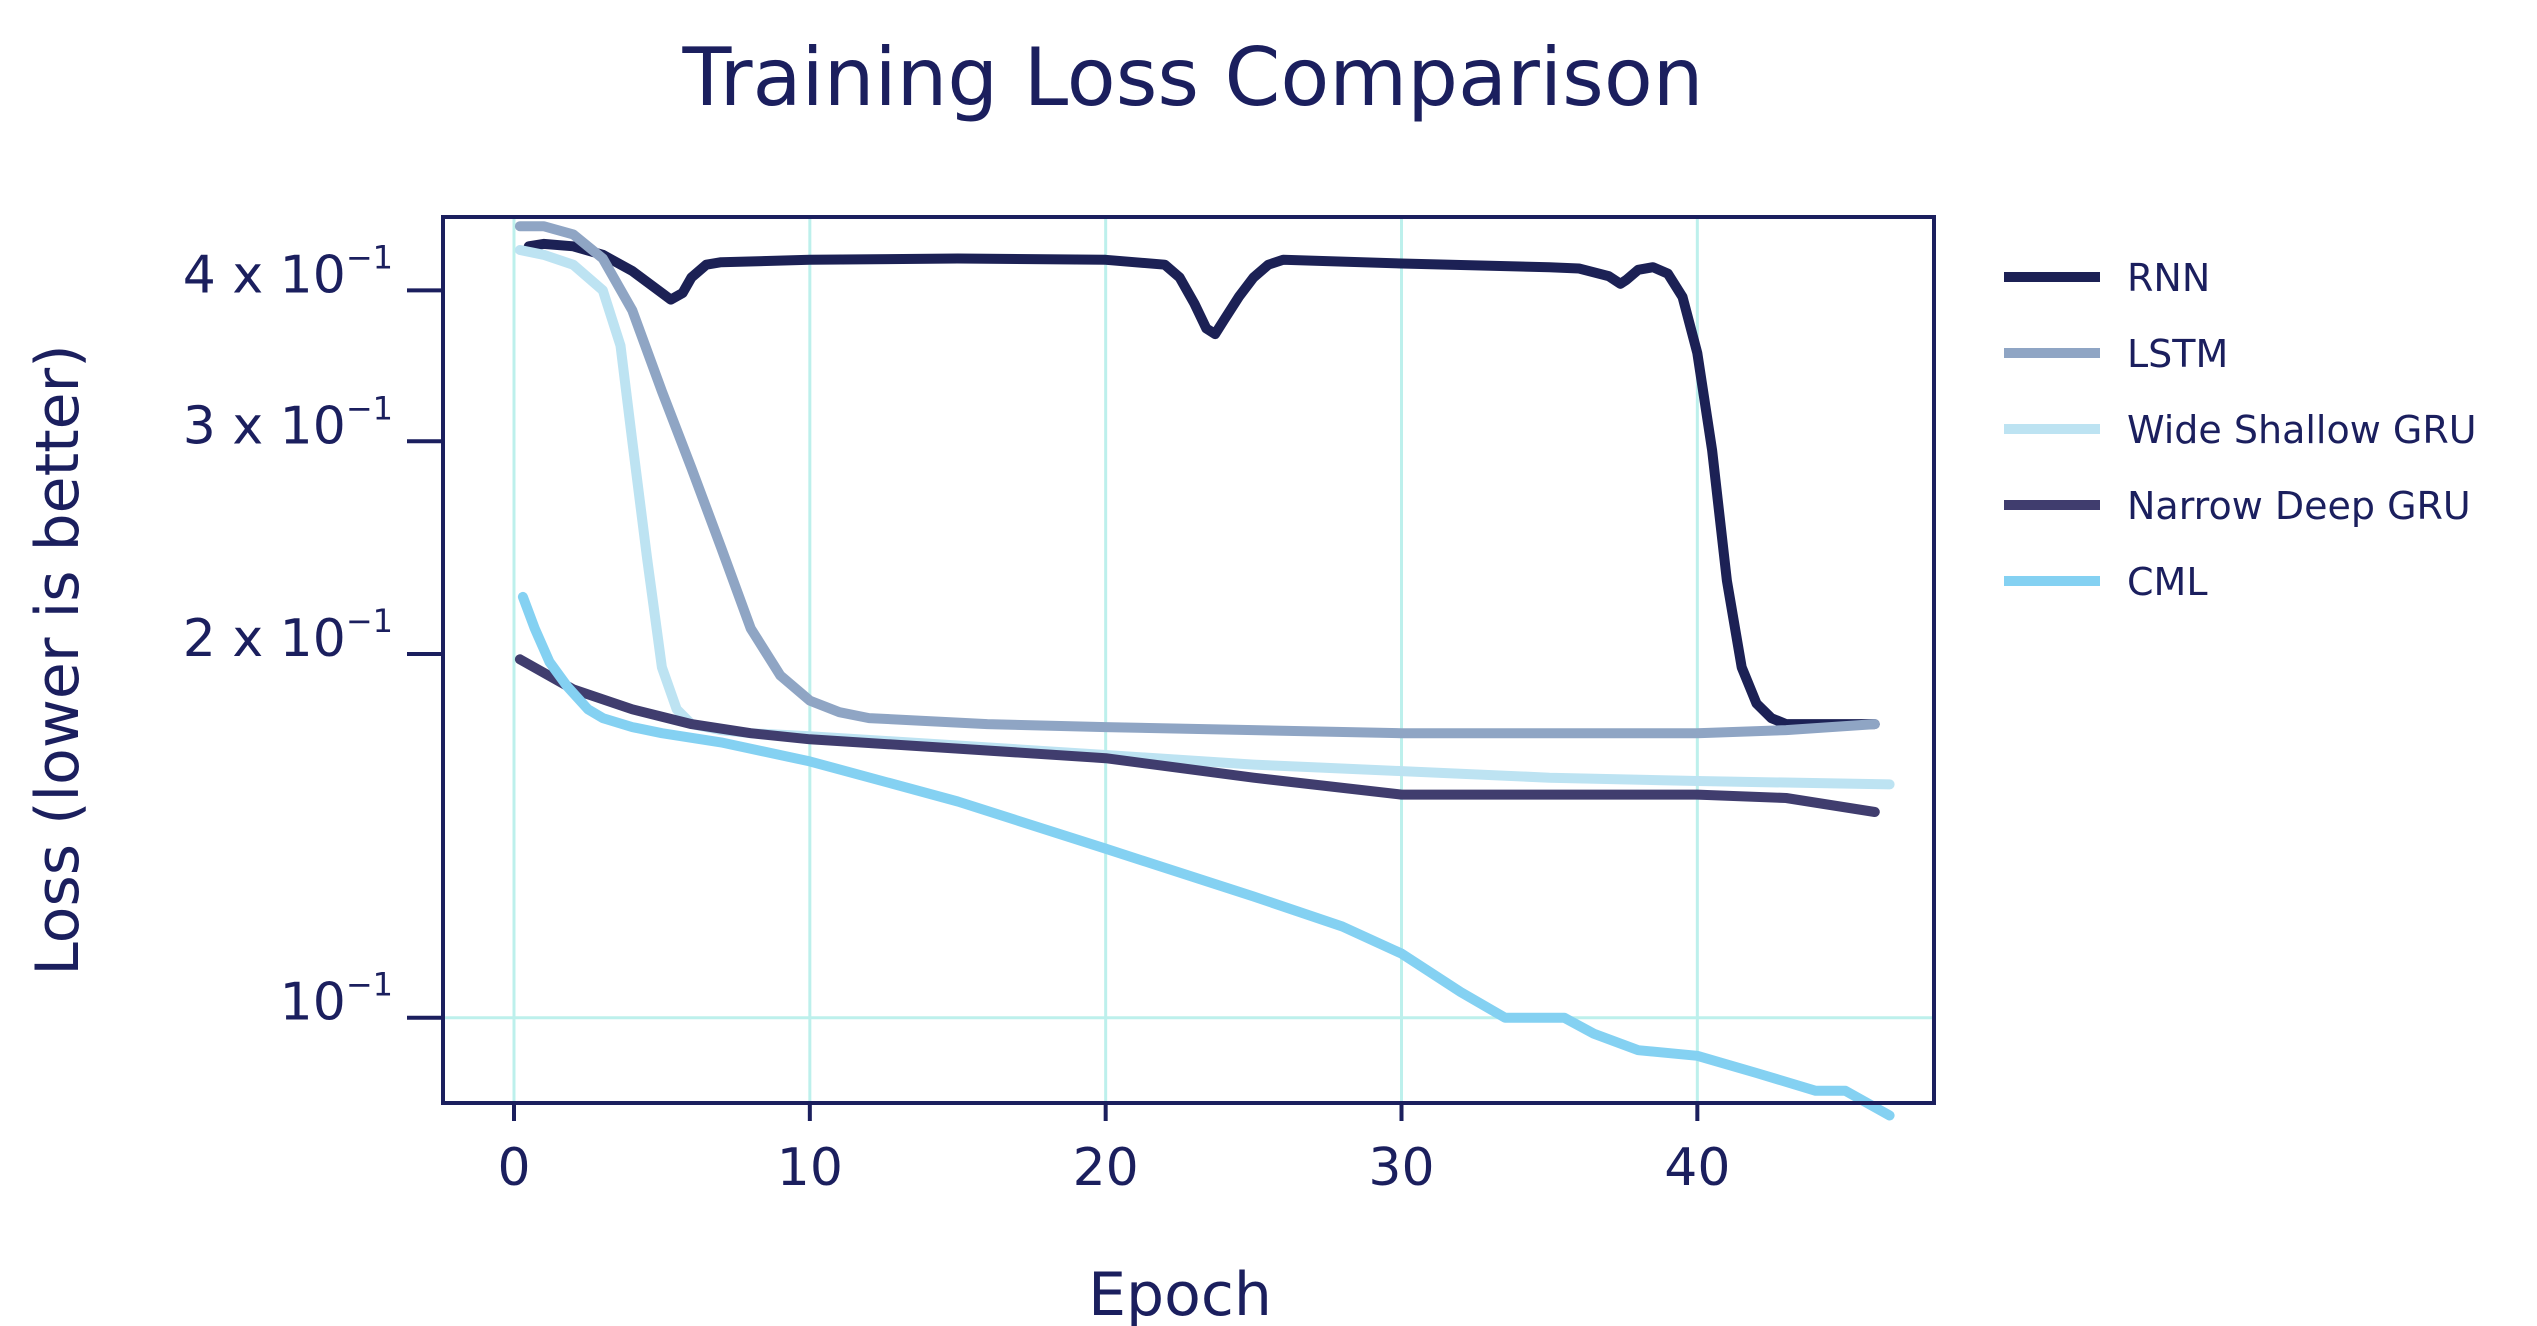 Image resolution: width=2537 pixels, height=1326 pixels. Describe the element at coordinates (2177, 354) in the screenshot. I see `legend-label-1: LSTM` at that location.